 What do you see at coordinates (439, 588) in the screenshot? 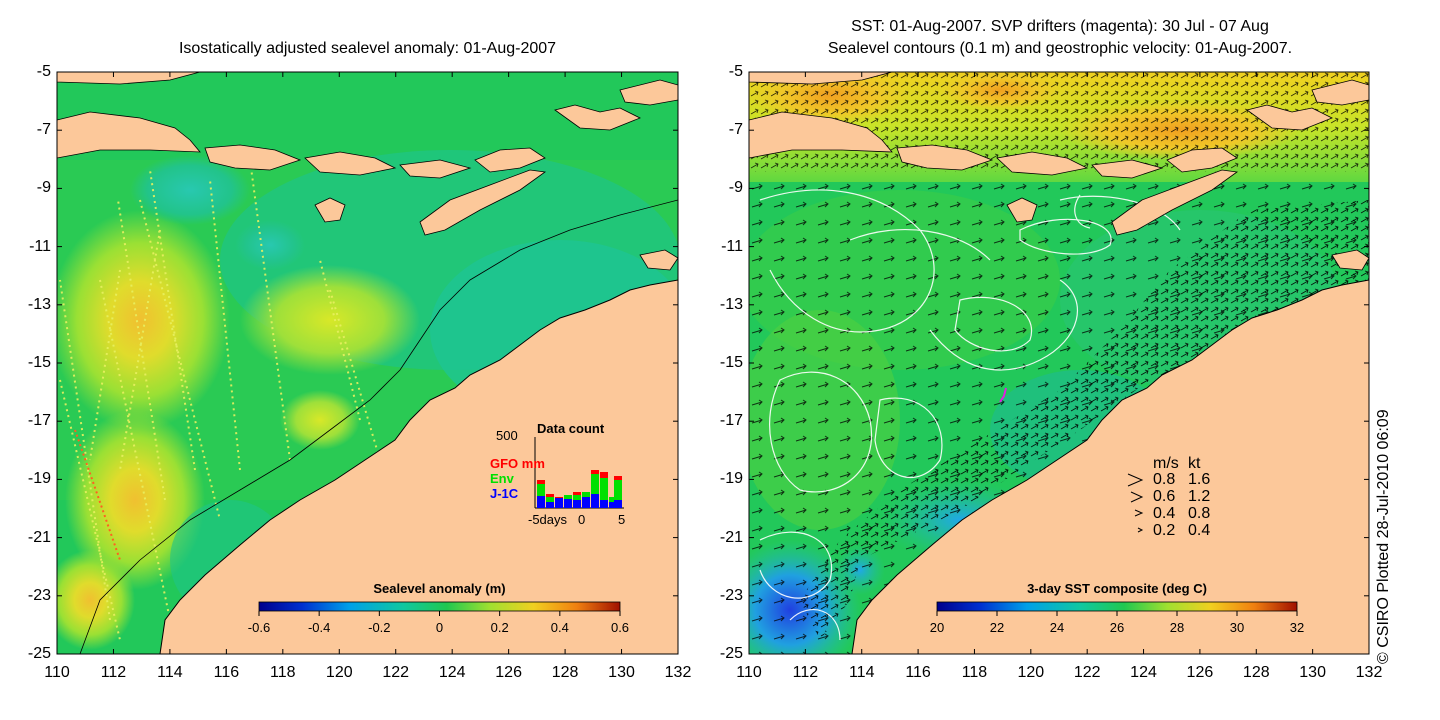
I see `left-colorbar-title: Sealevel anomaly (m)` at bounding box center [439, 588].